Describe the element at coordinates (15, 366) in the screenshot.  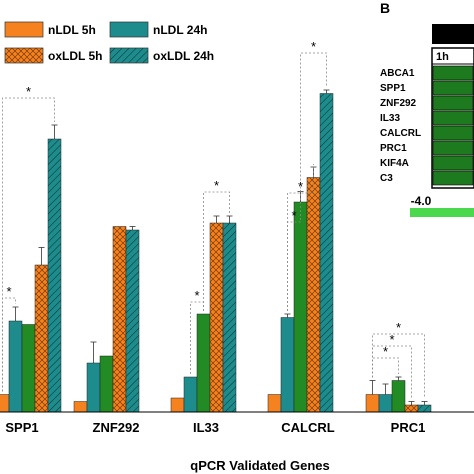
I see `bar-spp1-nldl-24h` at that location.